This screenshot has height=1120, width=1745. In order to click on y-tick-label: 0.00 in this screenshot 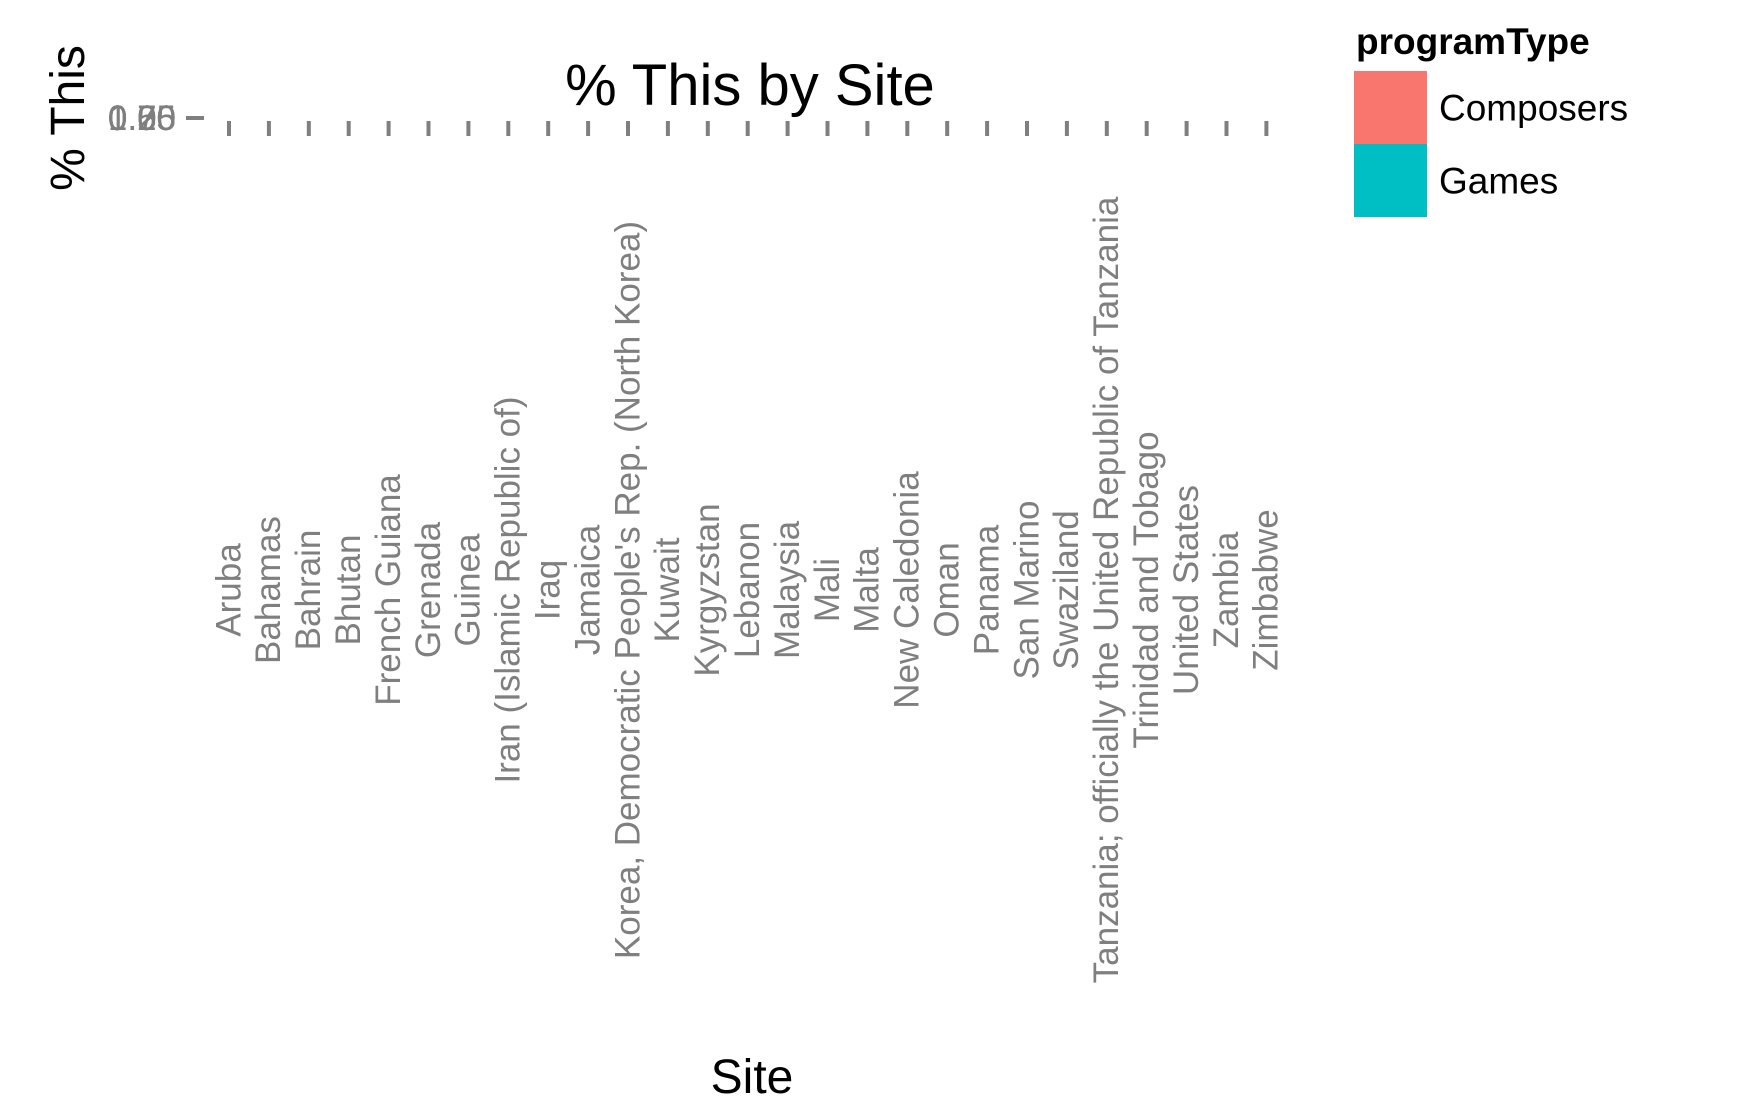, I will do `click(142, 118)`.